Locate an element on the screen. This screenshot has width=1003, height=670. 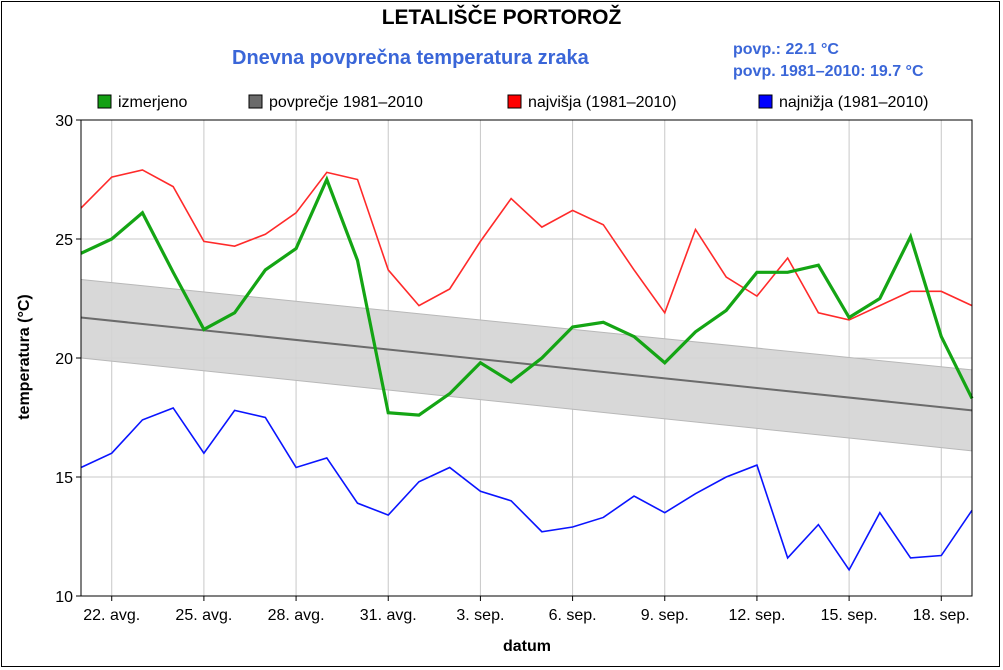
series-normal-mean is located at coordinates (526, 364).